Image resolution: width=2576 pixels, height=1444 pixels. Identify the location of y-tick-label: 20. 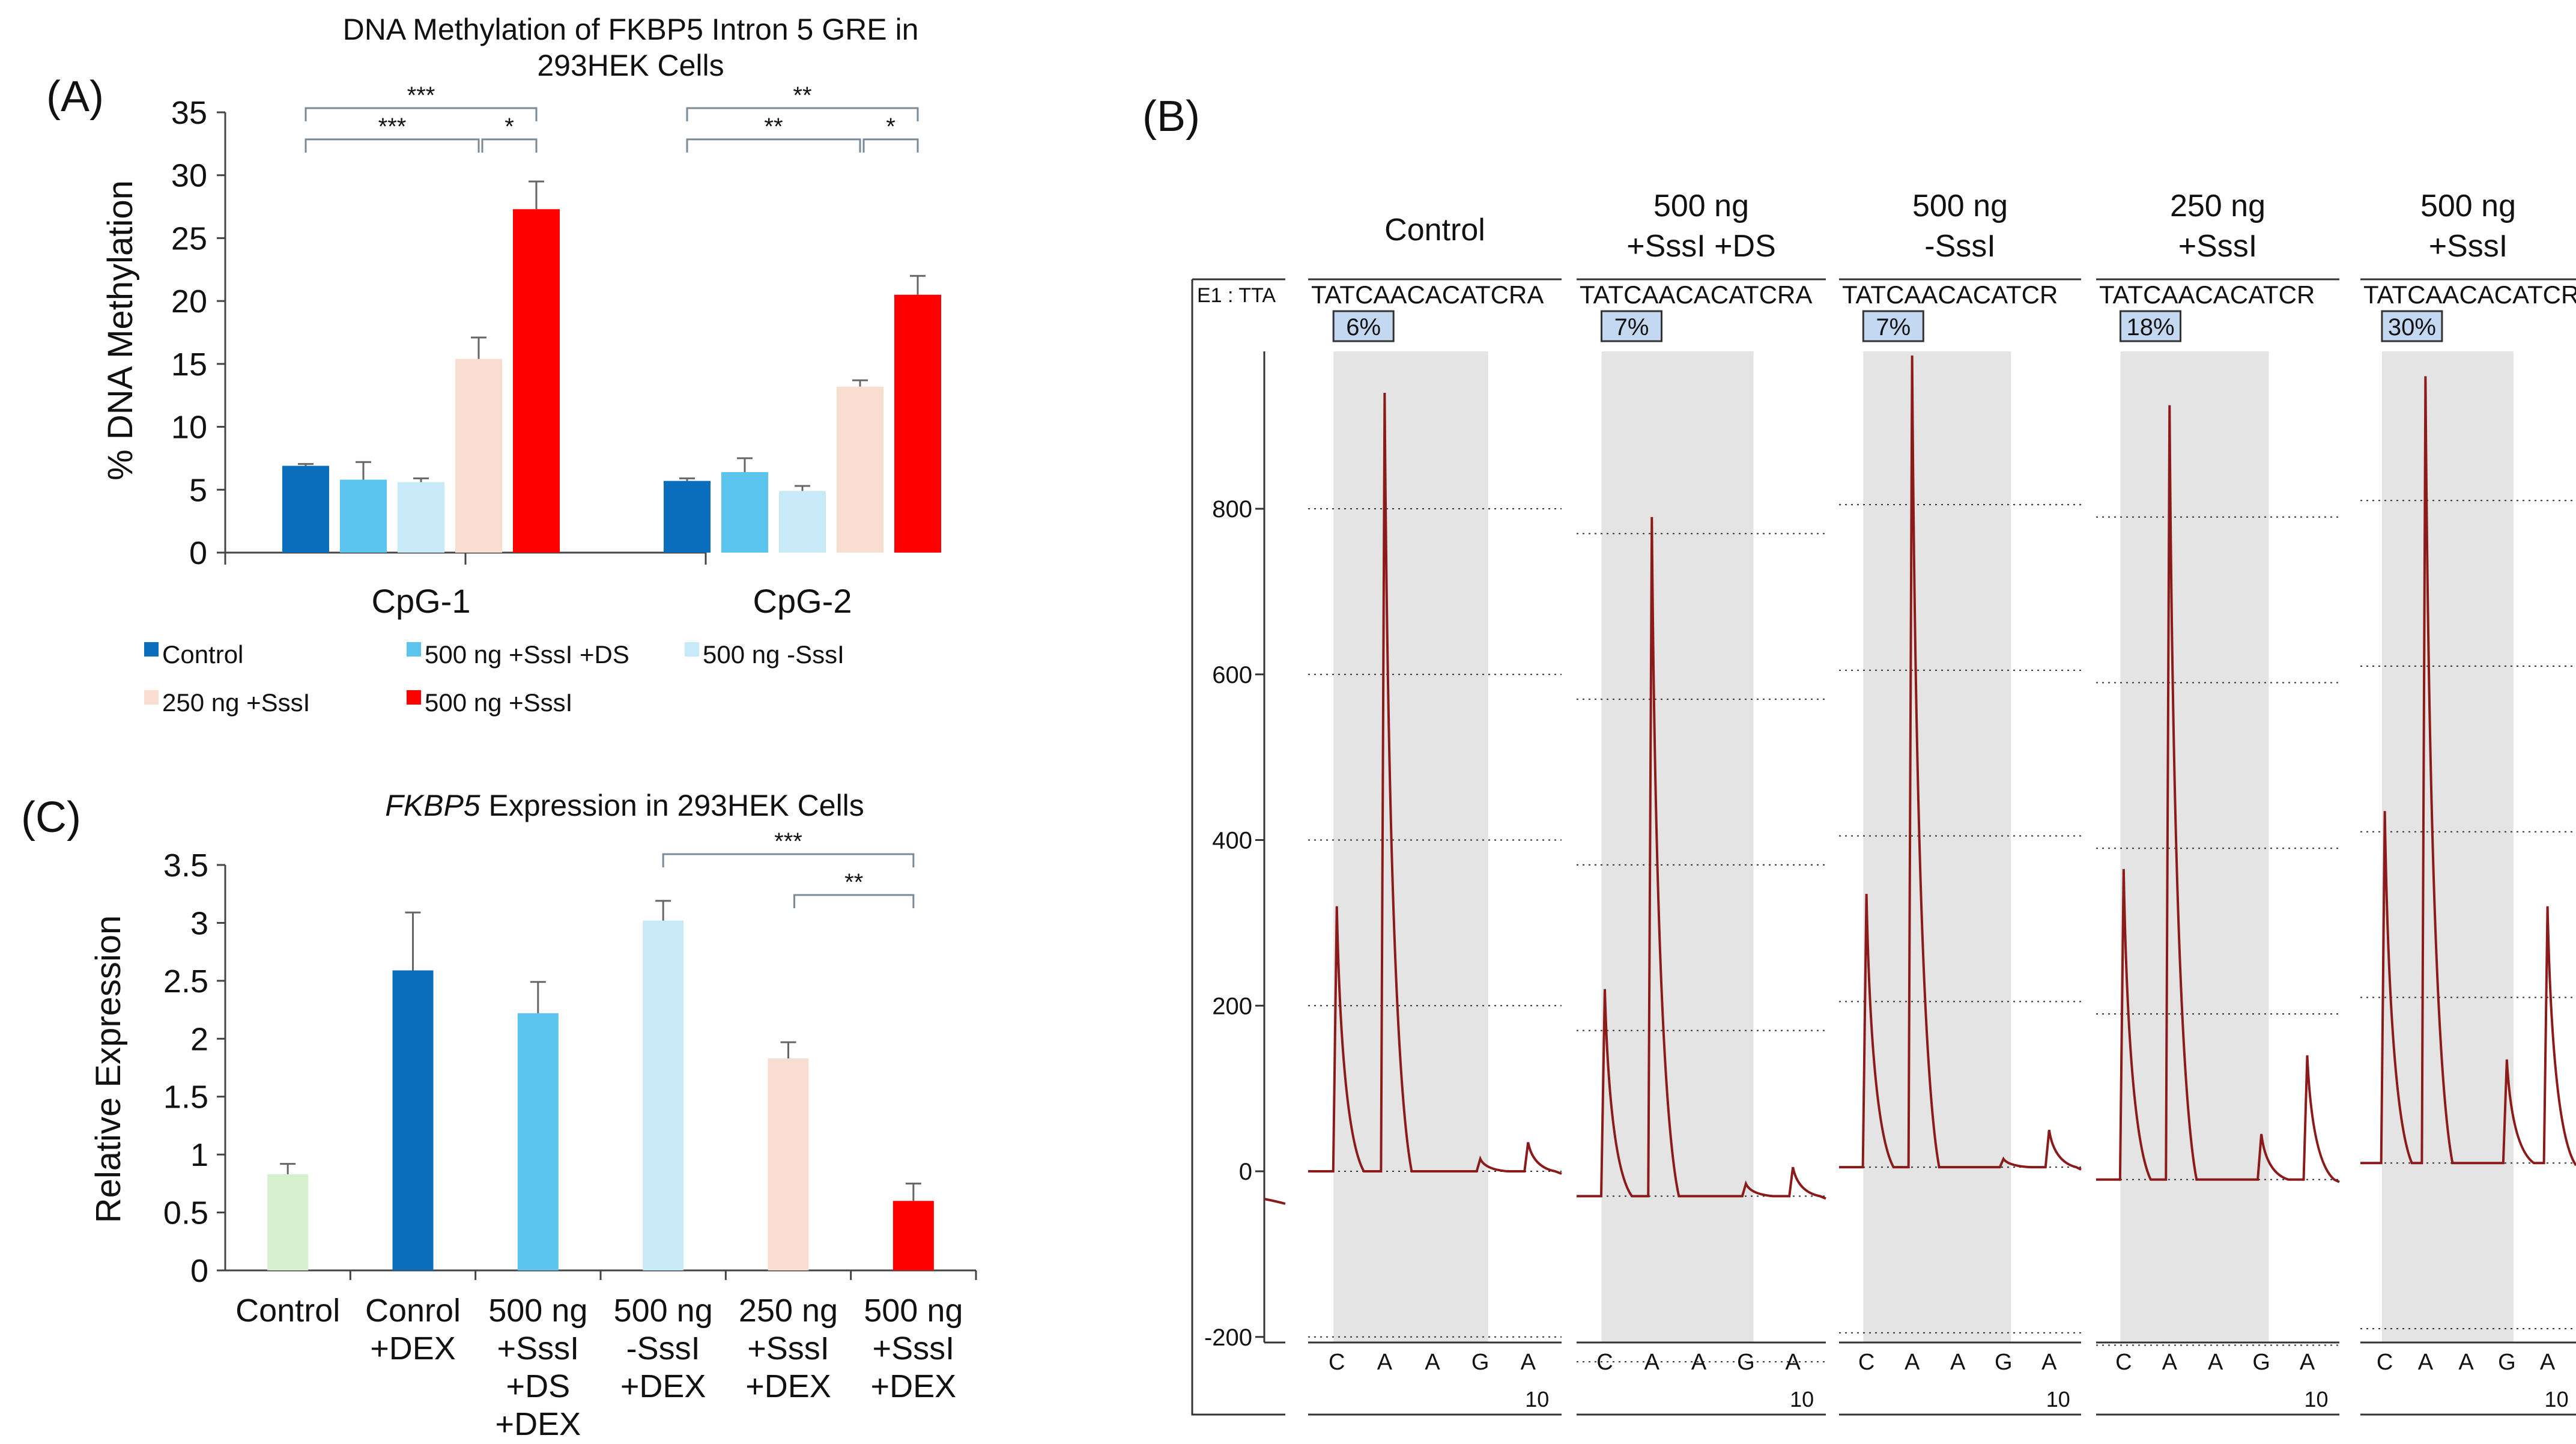
(189, 302).